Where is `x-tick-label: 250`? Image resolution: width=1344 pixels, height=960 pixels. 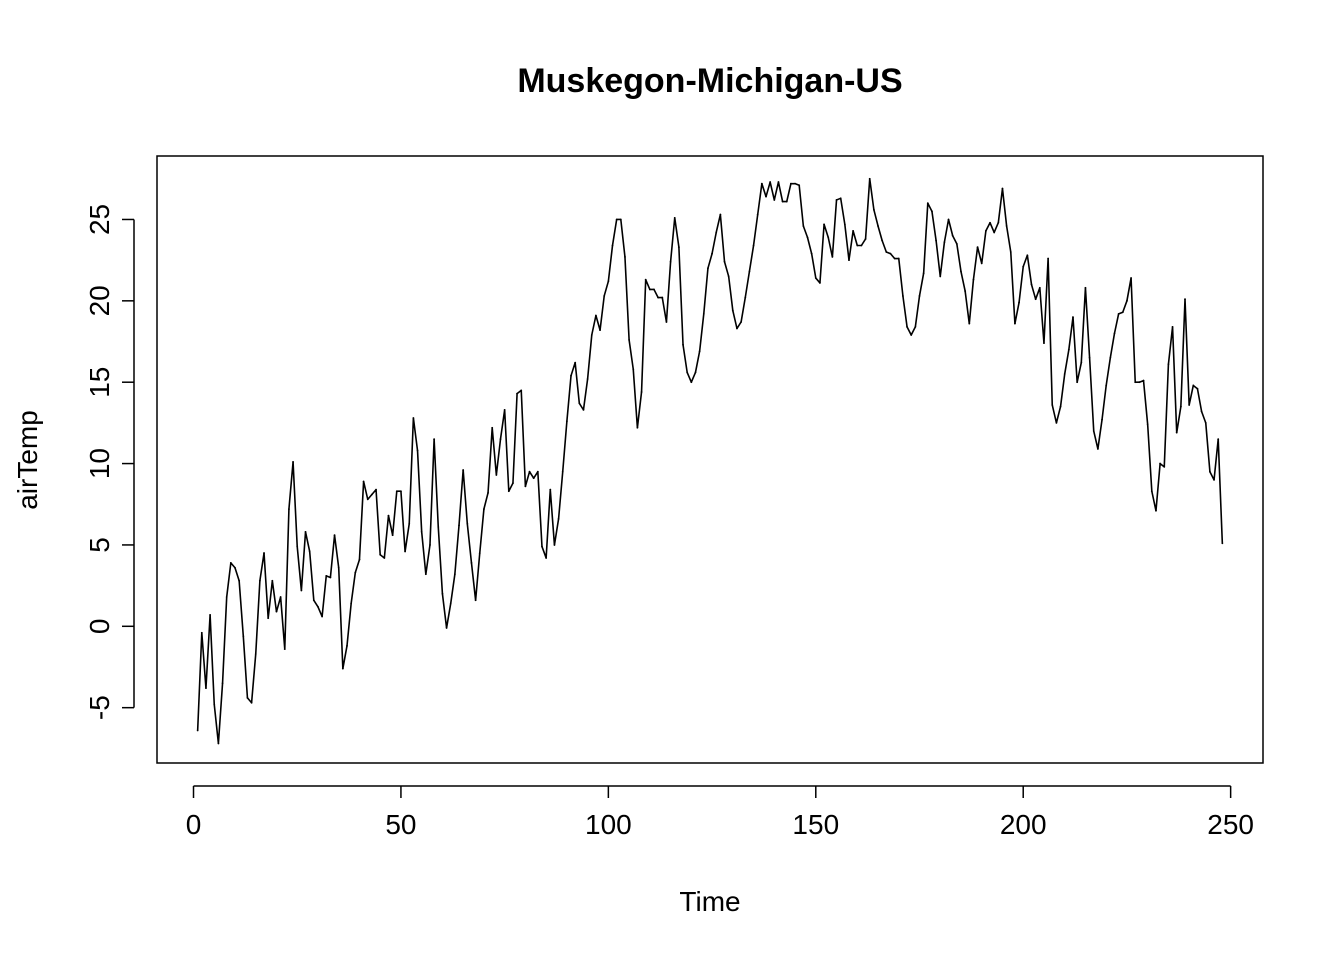
x-tick-label: 250 is located at coordinates (1230, 824).